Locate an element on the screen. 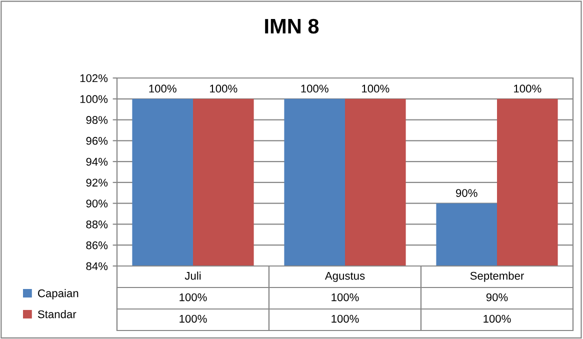 The width and height of the screenshot is (583, 339). y-tick-label: 90% is located at coordinates (97, 204).